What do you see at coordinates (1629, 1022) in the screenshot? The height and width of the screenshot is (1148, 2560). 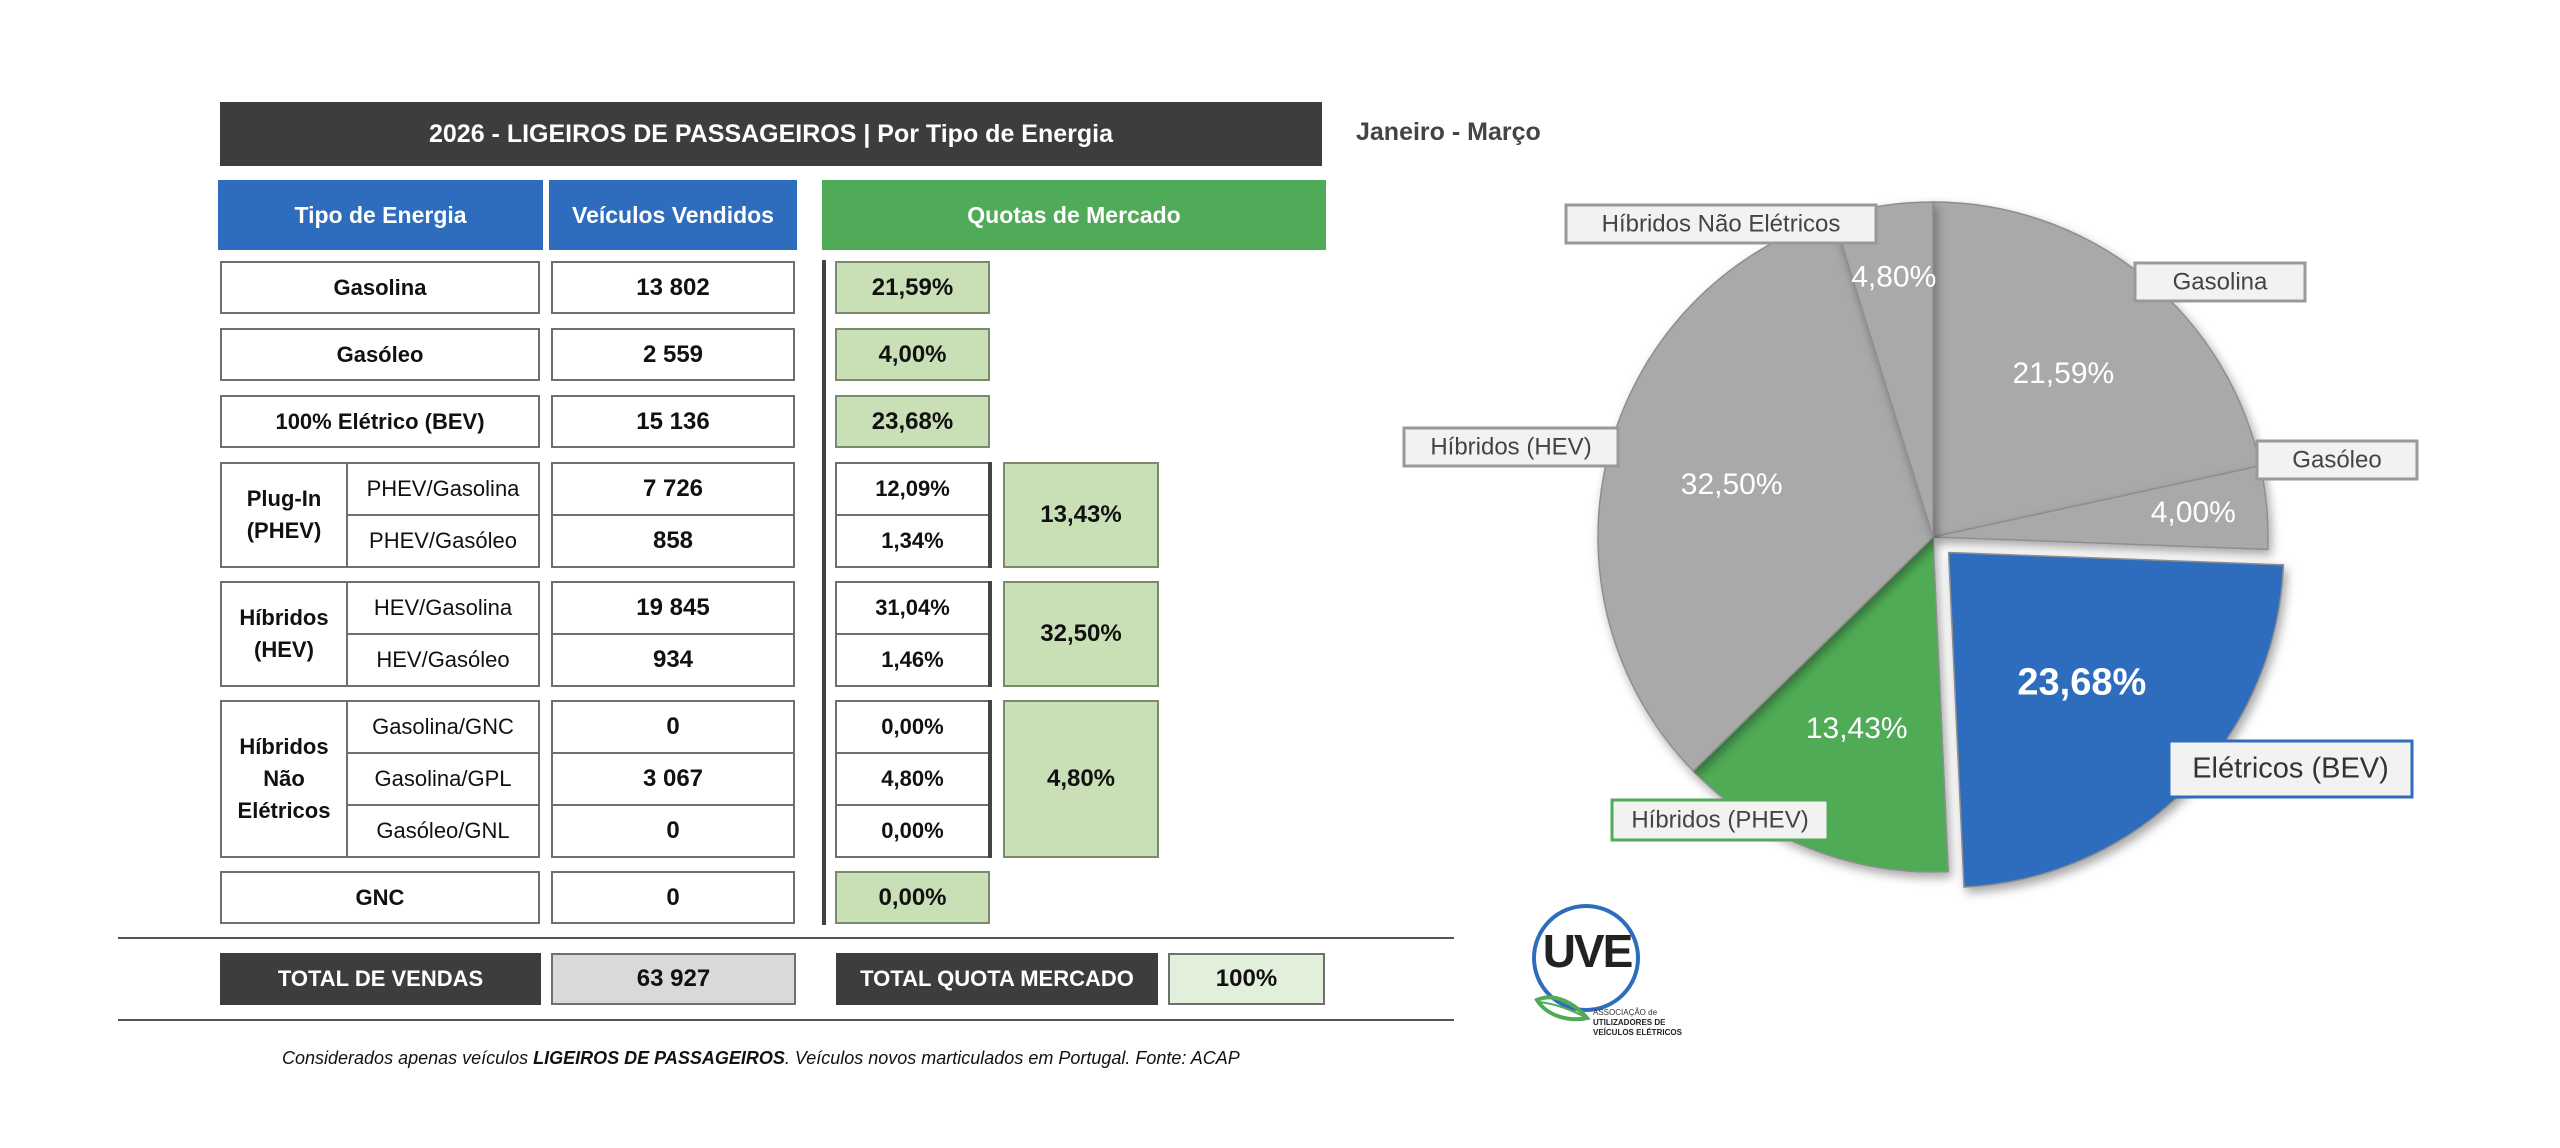 I see `uve-logo-line2: UTILIZADORES DE` at bounding box center [1629, 1022].